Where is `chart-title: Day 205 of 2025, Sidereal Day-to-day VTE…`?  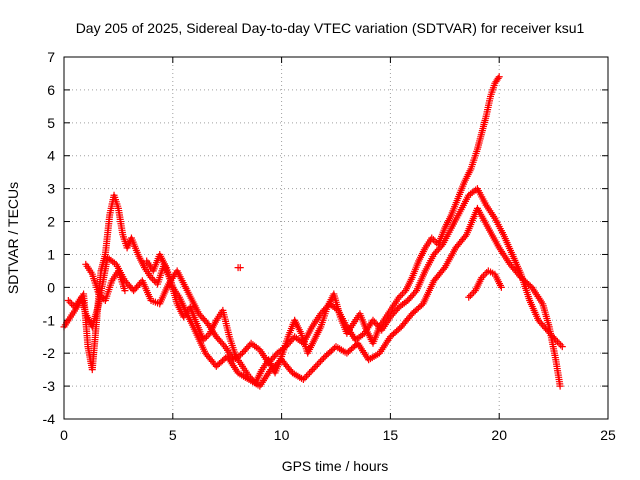 chart-title: Day 205 of 2025, Sidereal Day-to-day VTE… is located at coordinates (330, 28).